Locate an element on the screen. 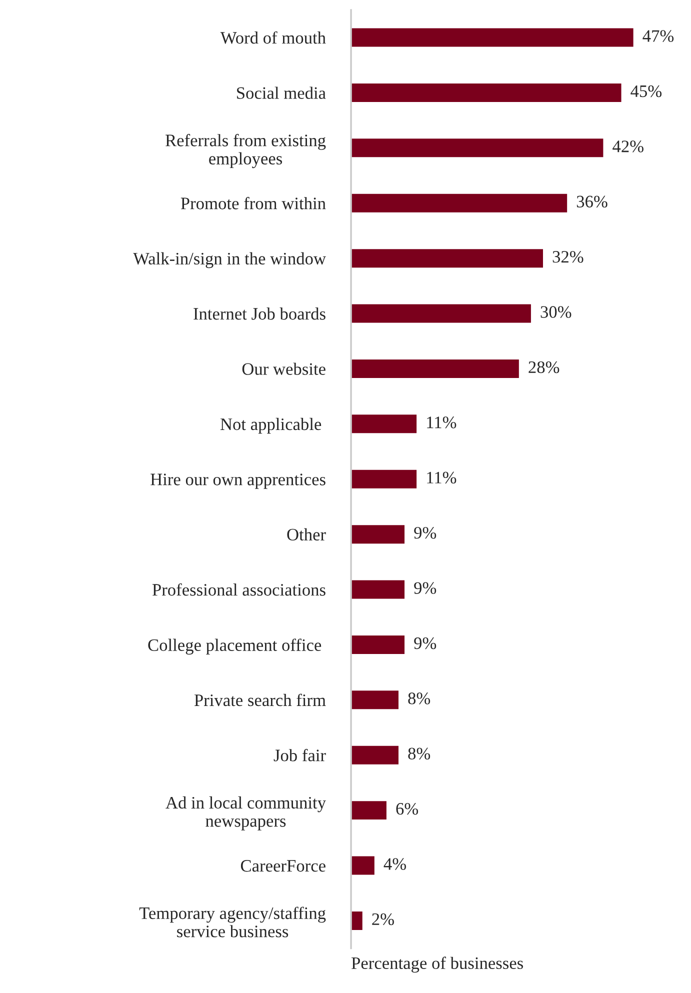 This screenshot has height=993, width=691. y-tick-label: Word of mouth is located at coordinates (273, 37).